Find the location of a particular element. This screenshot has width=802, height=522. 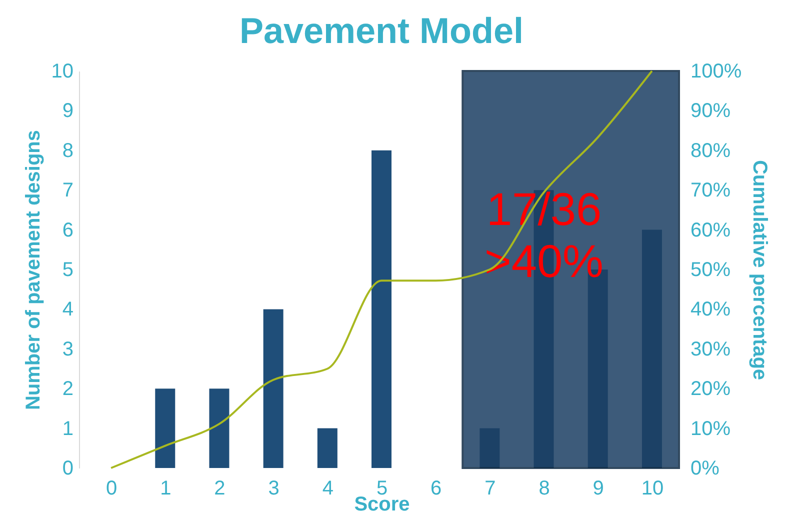

y-tick-label: 0 is located at coordinates (68, 469).